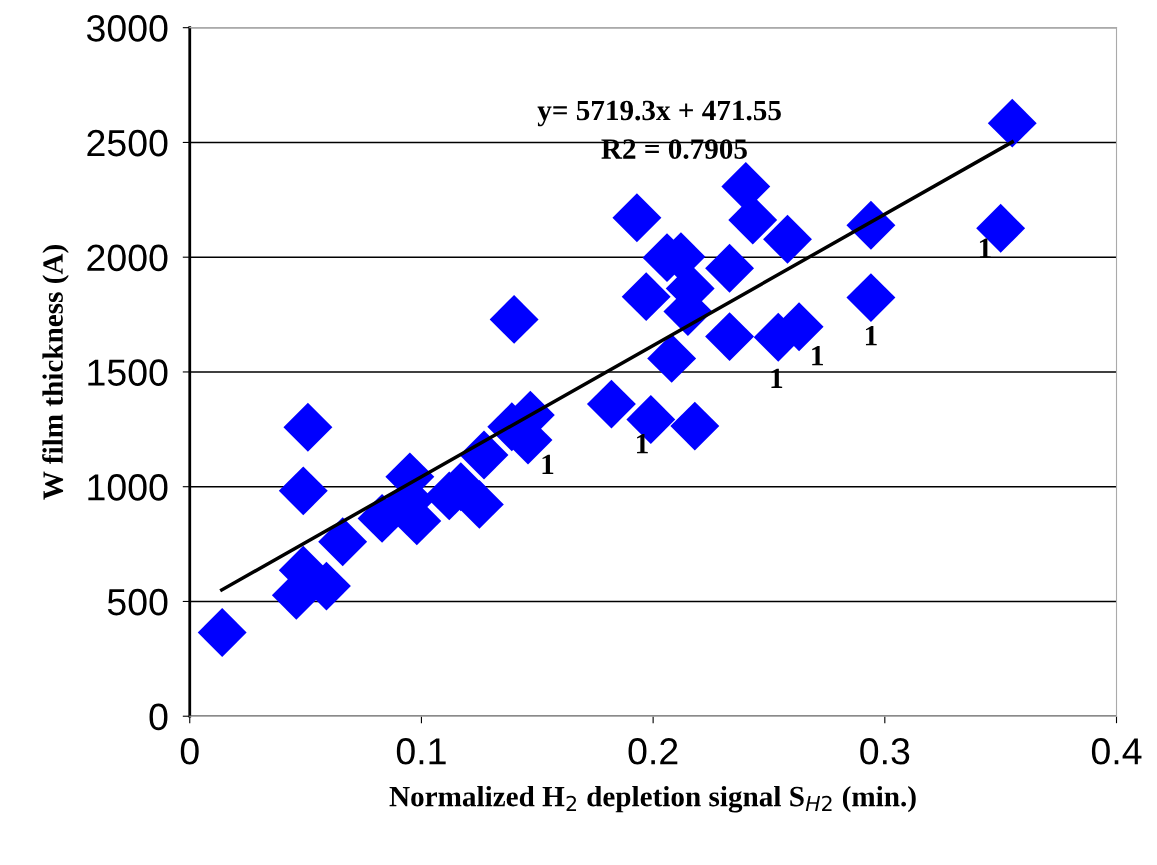 The width and height of the screenshot is (1157, 865). Describe the element at coordinates (659, 113) in the screenshot. I see `annotation: y= 5719.3x + 471.55` at that location.